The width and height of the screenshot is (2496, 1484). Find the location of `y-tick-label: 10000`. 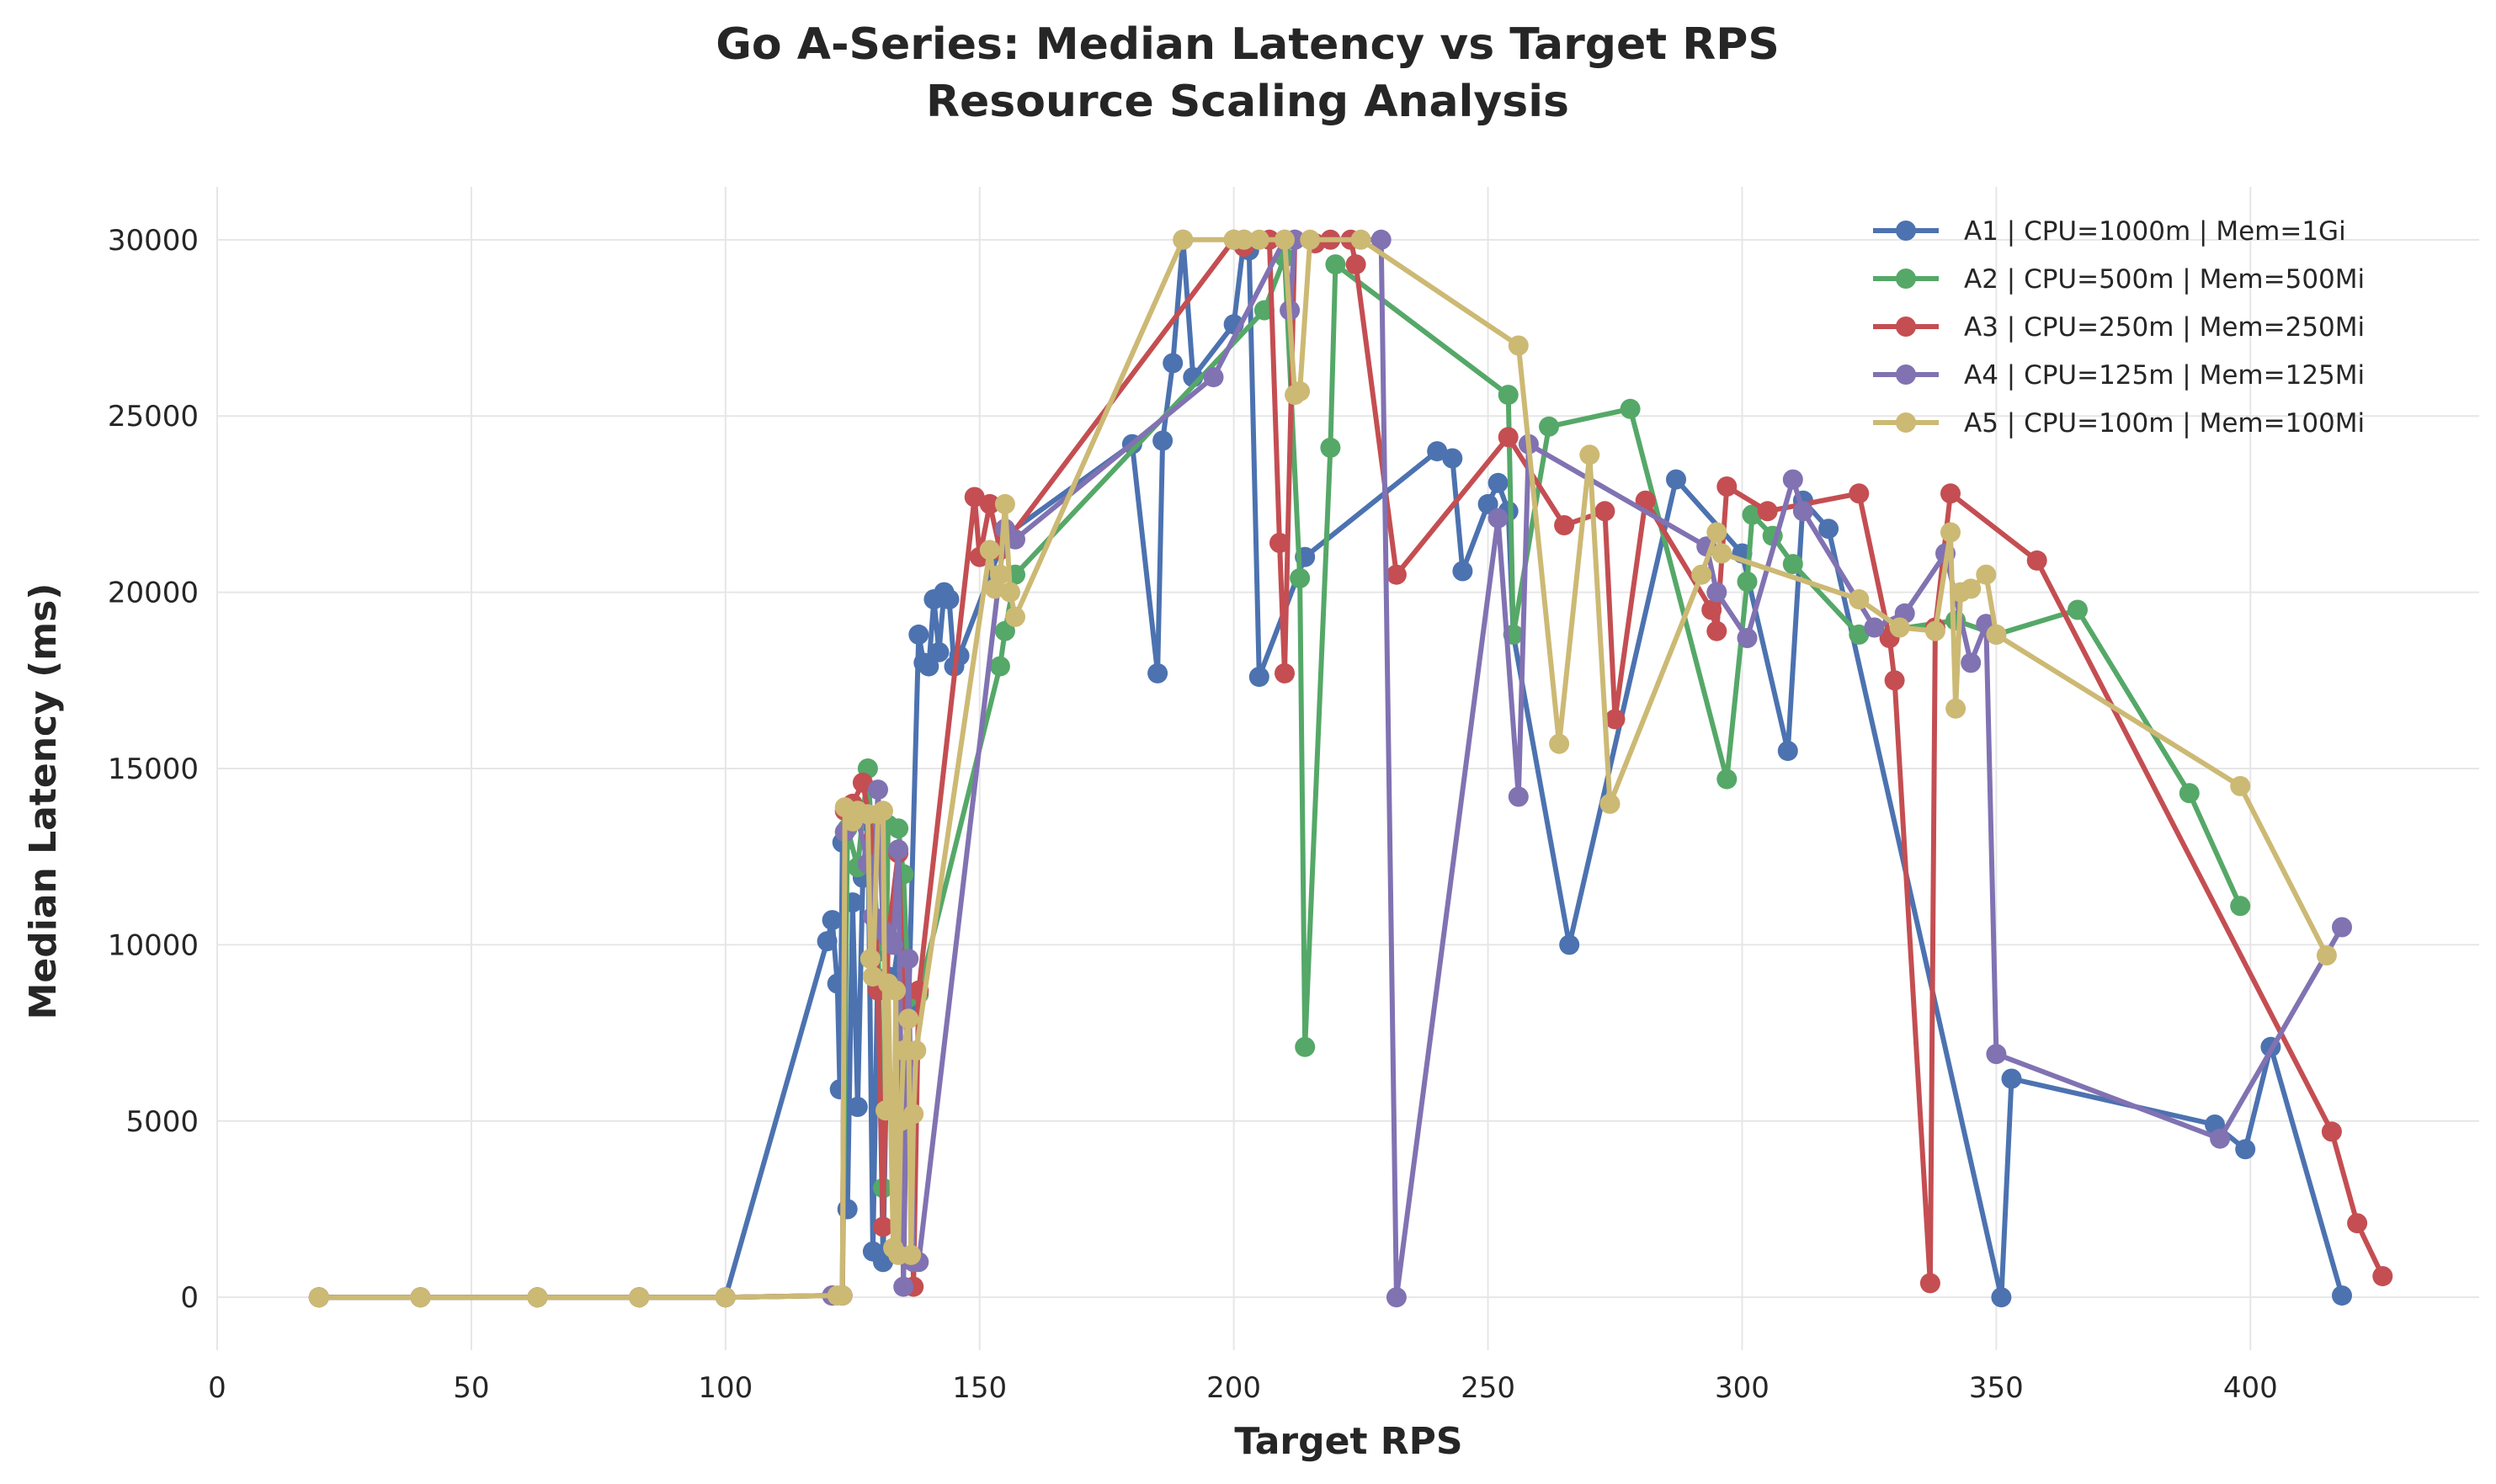

y-tick-label: 10000 is located at coordinates (153, 945).